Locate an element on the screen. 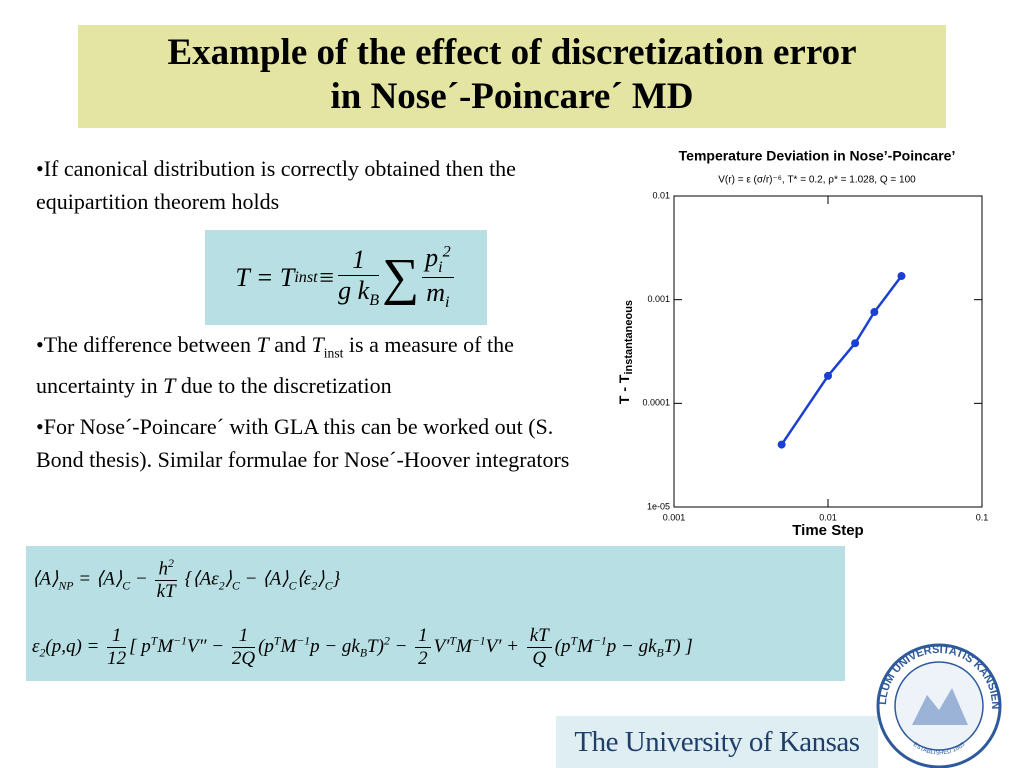 The image size is (1024, 768). denominator: 2 is located at coordinates (423, 659).